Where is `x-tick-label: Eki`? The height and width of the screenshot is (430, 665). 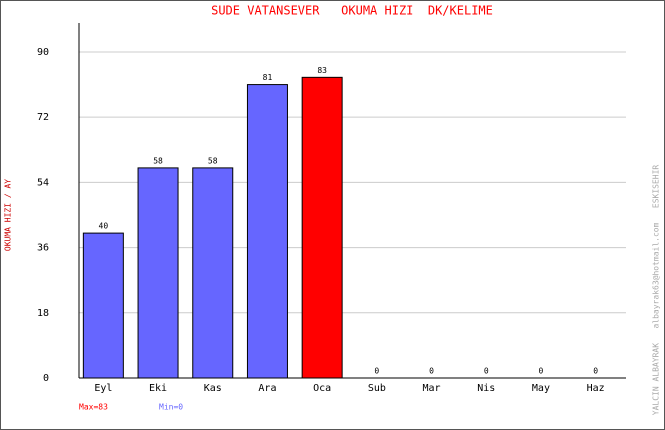
x-tick-label: Eki is located at coordinates (158, 388).